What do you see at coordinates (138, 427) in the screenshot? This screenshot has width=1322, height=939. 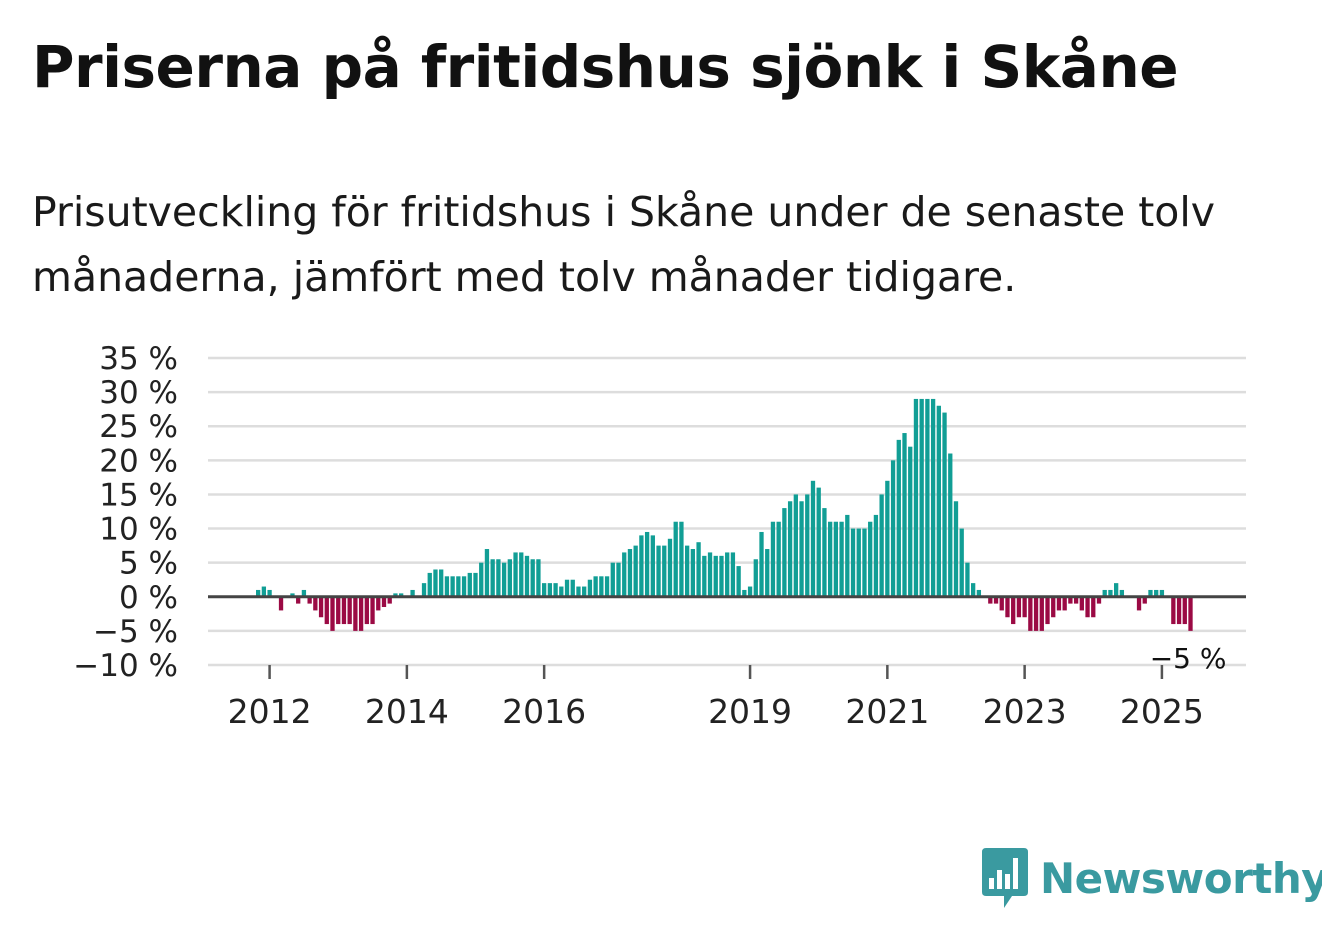 I see `y-tick-label: 25 %` at bounding box center [138, 427].